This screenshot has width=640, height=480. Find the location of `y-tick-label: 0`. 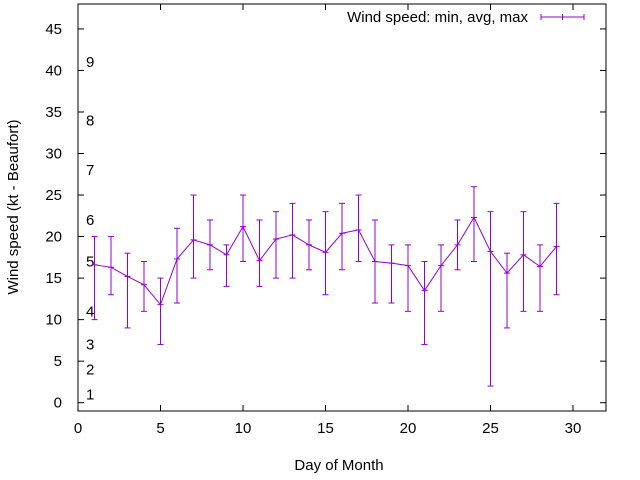

y-tick-label: 0 is located at coordinates (58, 403).